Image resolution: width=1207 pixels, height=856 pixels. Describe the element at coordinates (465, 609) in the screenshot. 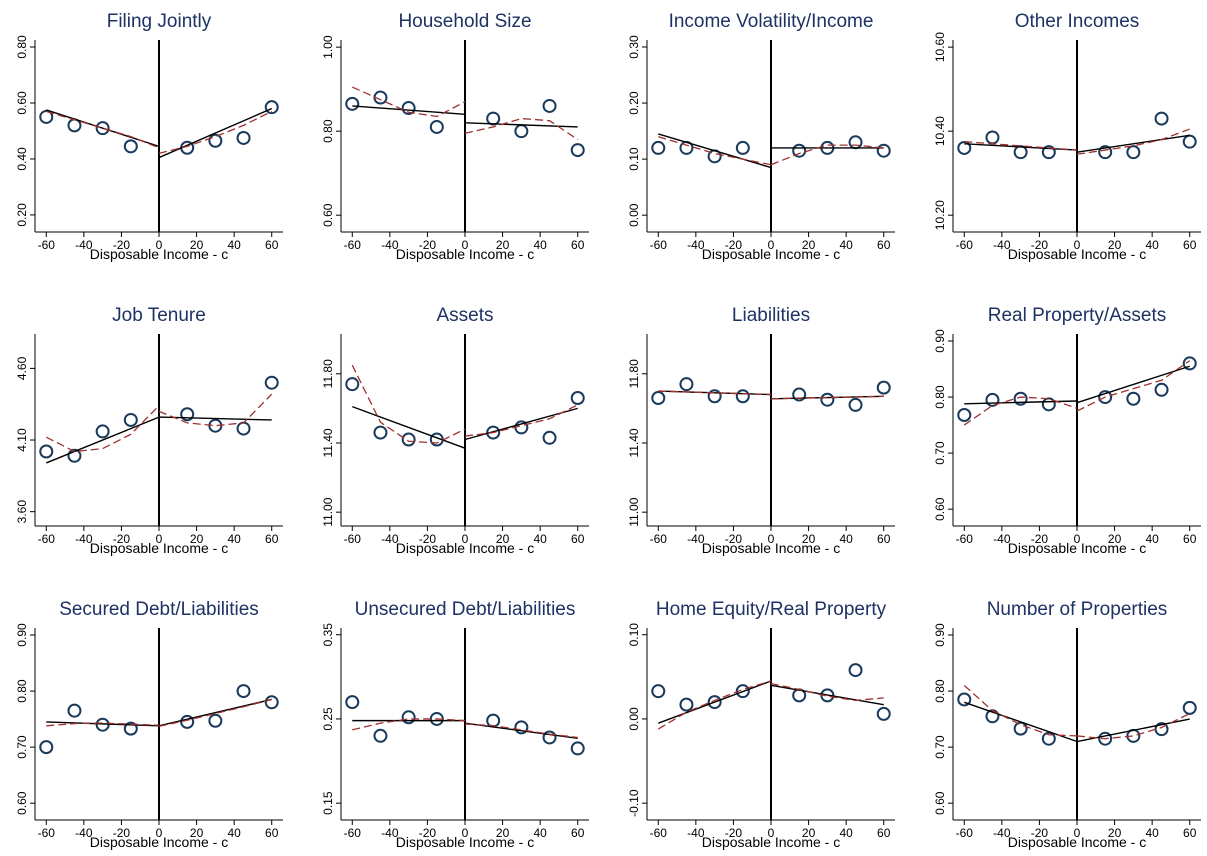

I see `panel-title: Unsecured Debt/Liabilities` at that location.